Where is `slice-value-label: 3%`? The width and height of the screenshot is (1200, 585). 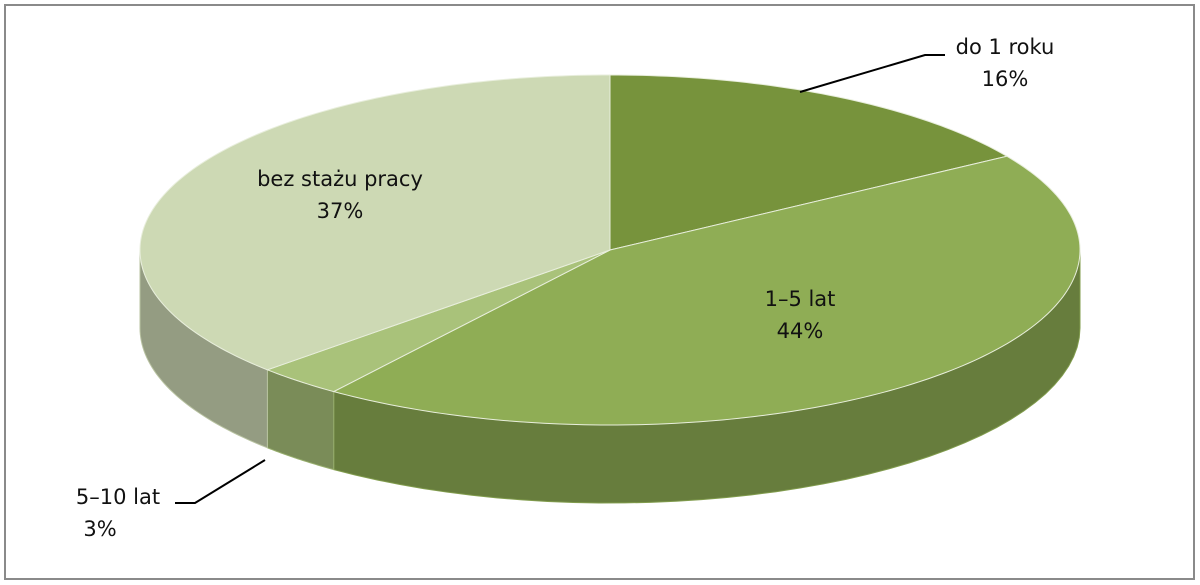
slice-value-label: 3% is located at coordinates (99, 529).